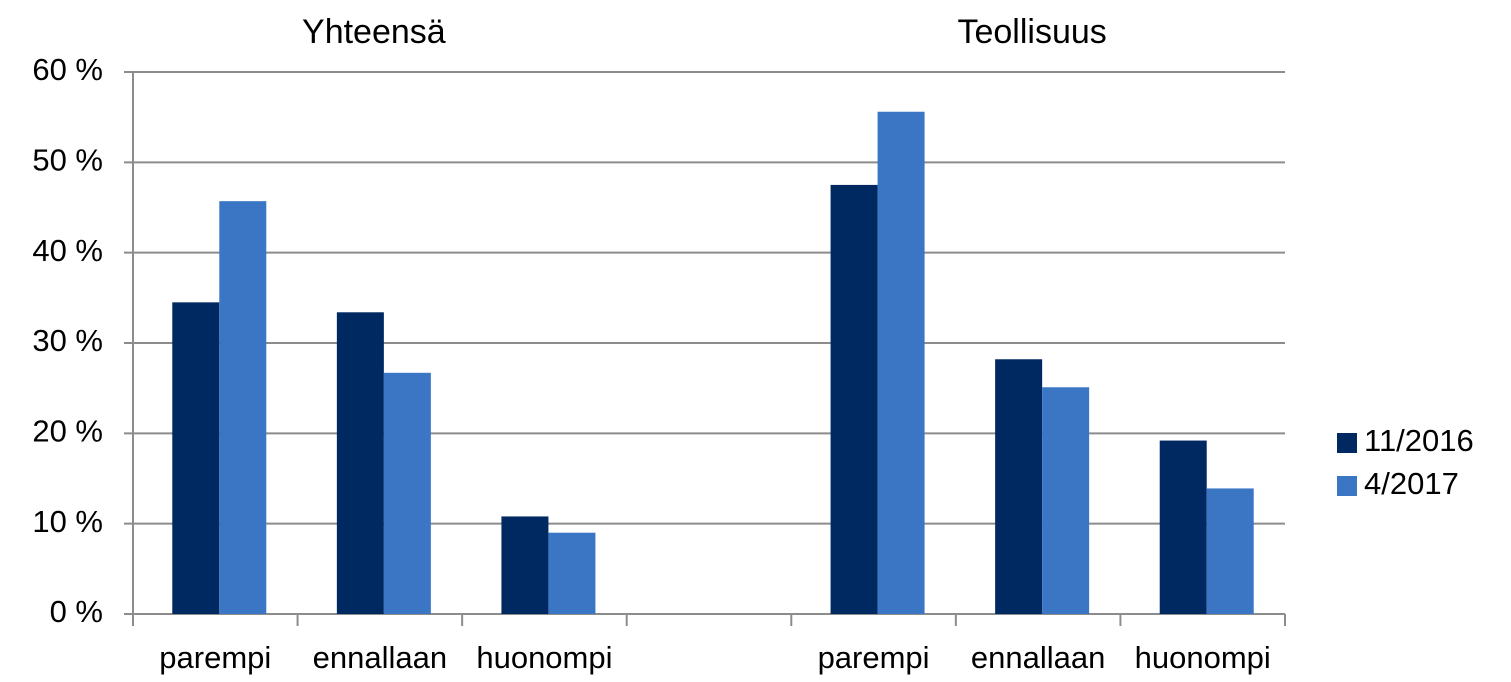 Image resolution: width=1511 pixels, height=682 pixels. Describe the element at coordinates (67, 160) in the screenshot. I see `y-tick-label: 50 %` at that location.